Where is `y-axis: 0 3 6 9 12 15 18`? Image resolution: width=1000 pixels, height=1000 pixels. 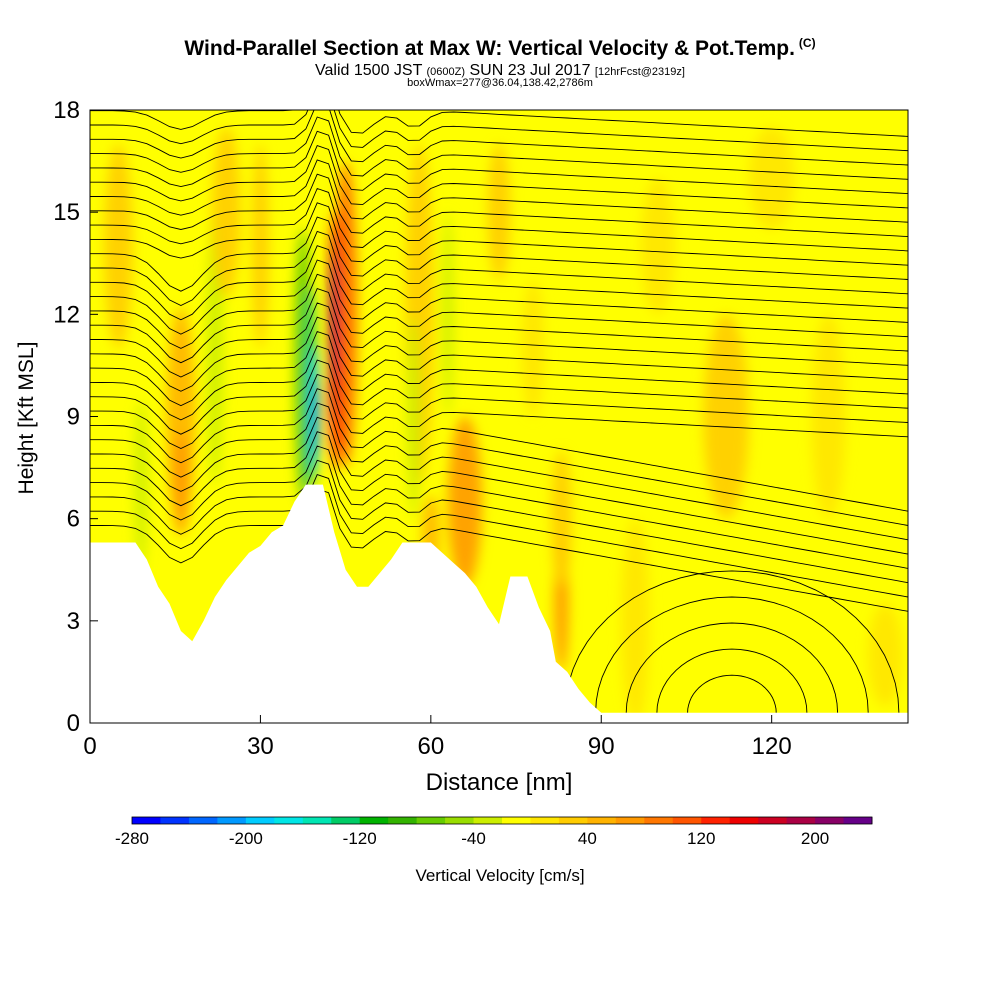
y-axis: 0 3 6 9 12 15 18 is located at coordinates (75, 417).